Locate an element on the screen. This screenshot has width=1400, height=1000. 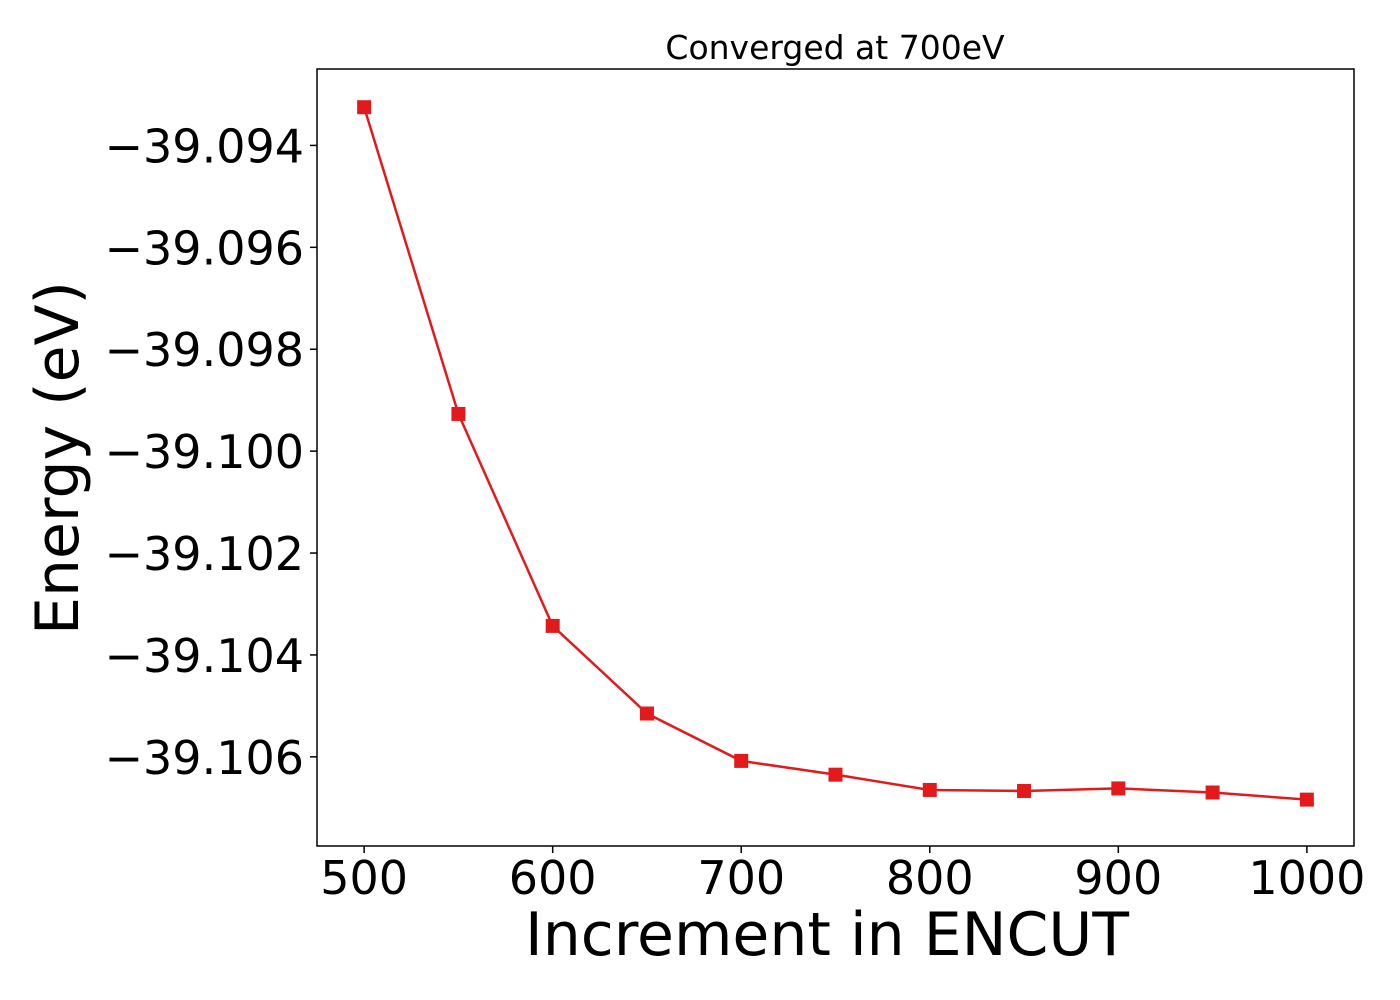
x-tick-label: 800 is located at coordinates (930, 878).